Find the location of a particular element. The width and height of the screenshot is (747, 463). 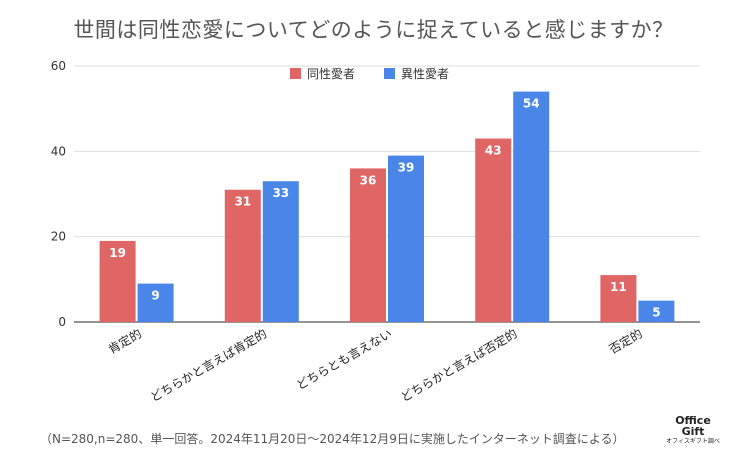

legend-label: 異性愛者 is located at coordinates (425, 74).